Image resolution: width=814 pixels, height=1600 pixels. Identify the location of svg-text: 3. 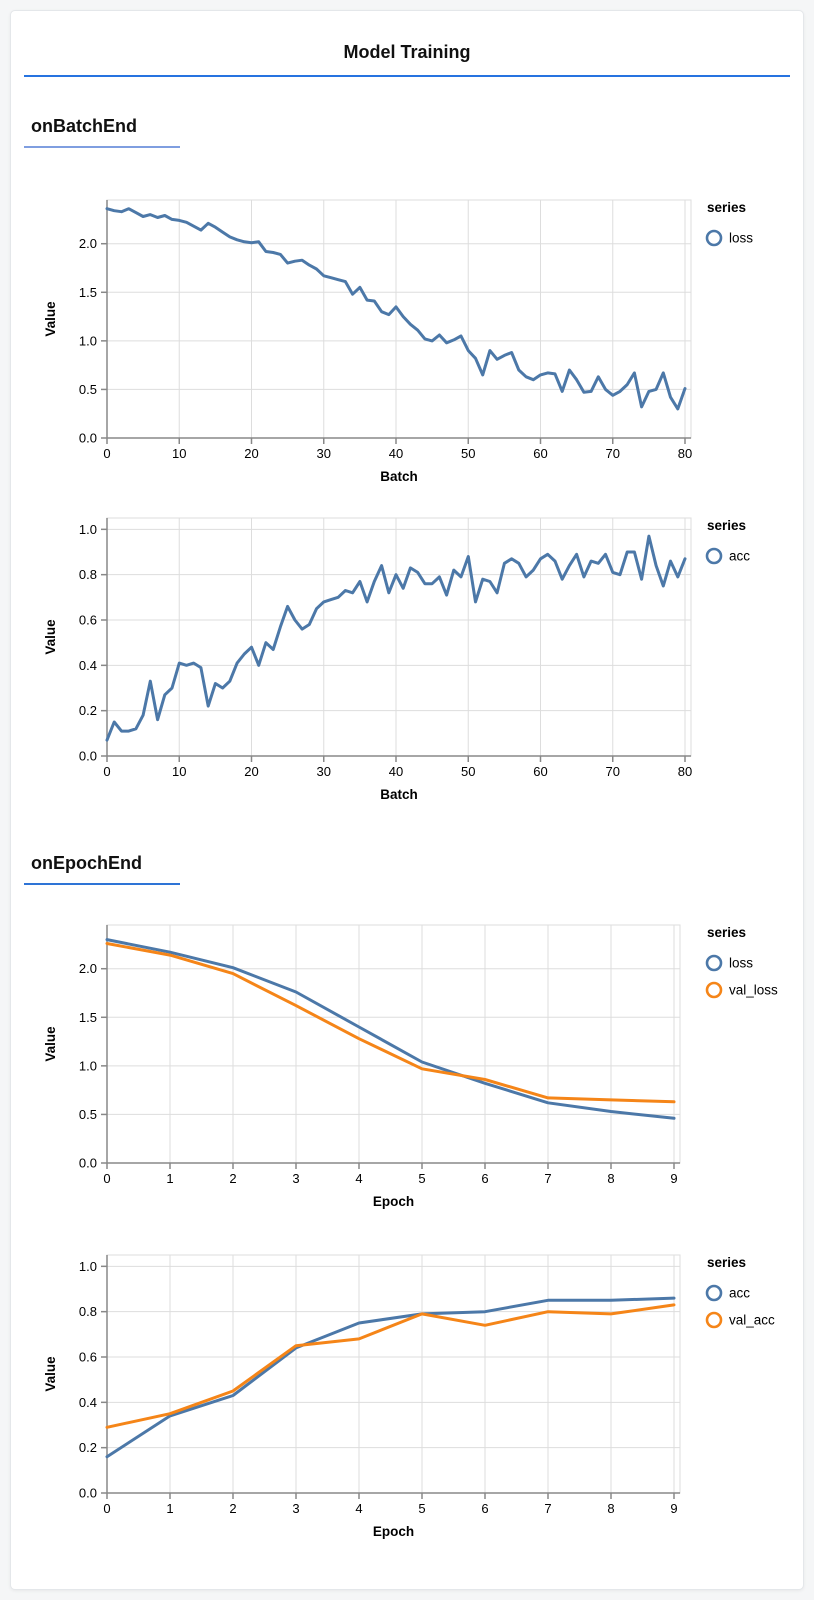
(295, 1508).